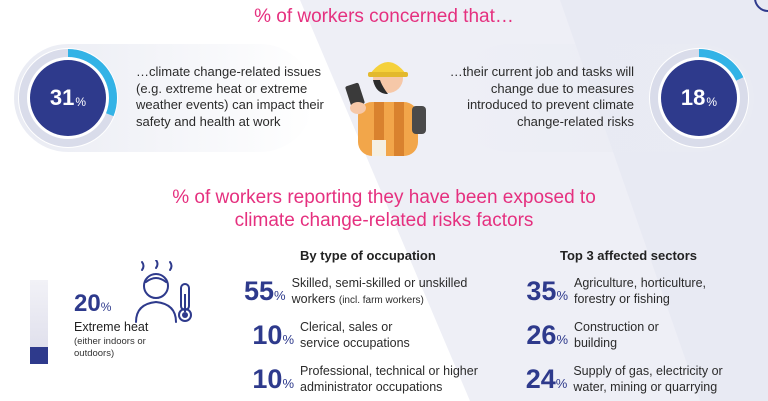 The image size is (768, 401). I want to click on donut-chart-left, so click(68, 98).